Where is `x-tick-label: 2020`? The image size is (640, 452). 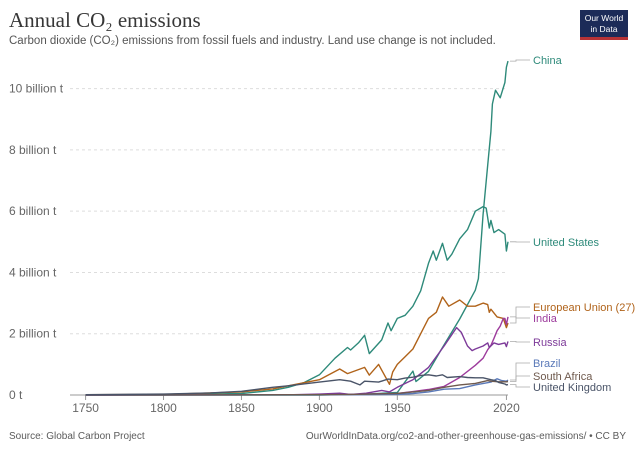 x-tick-label: 2020 is located at coordinates (506, 408).